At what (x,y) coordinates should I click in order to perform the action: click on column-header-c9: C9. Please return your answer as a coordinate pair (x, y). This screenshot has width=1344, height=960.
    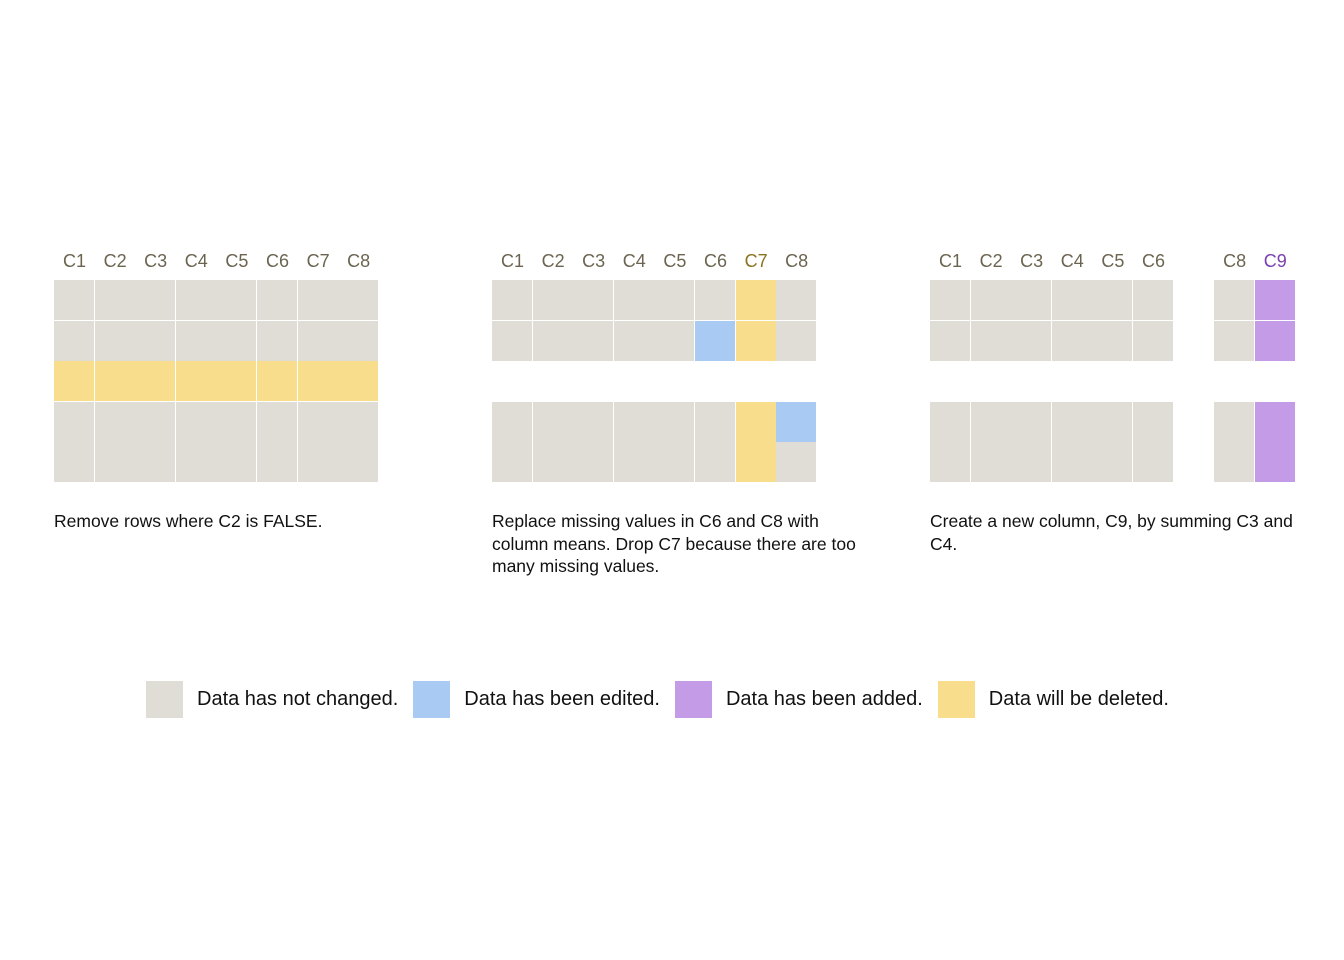
    Looking at the image, I should click on (1275, 261).